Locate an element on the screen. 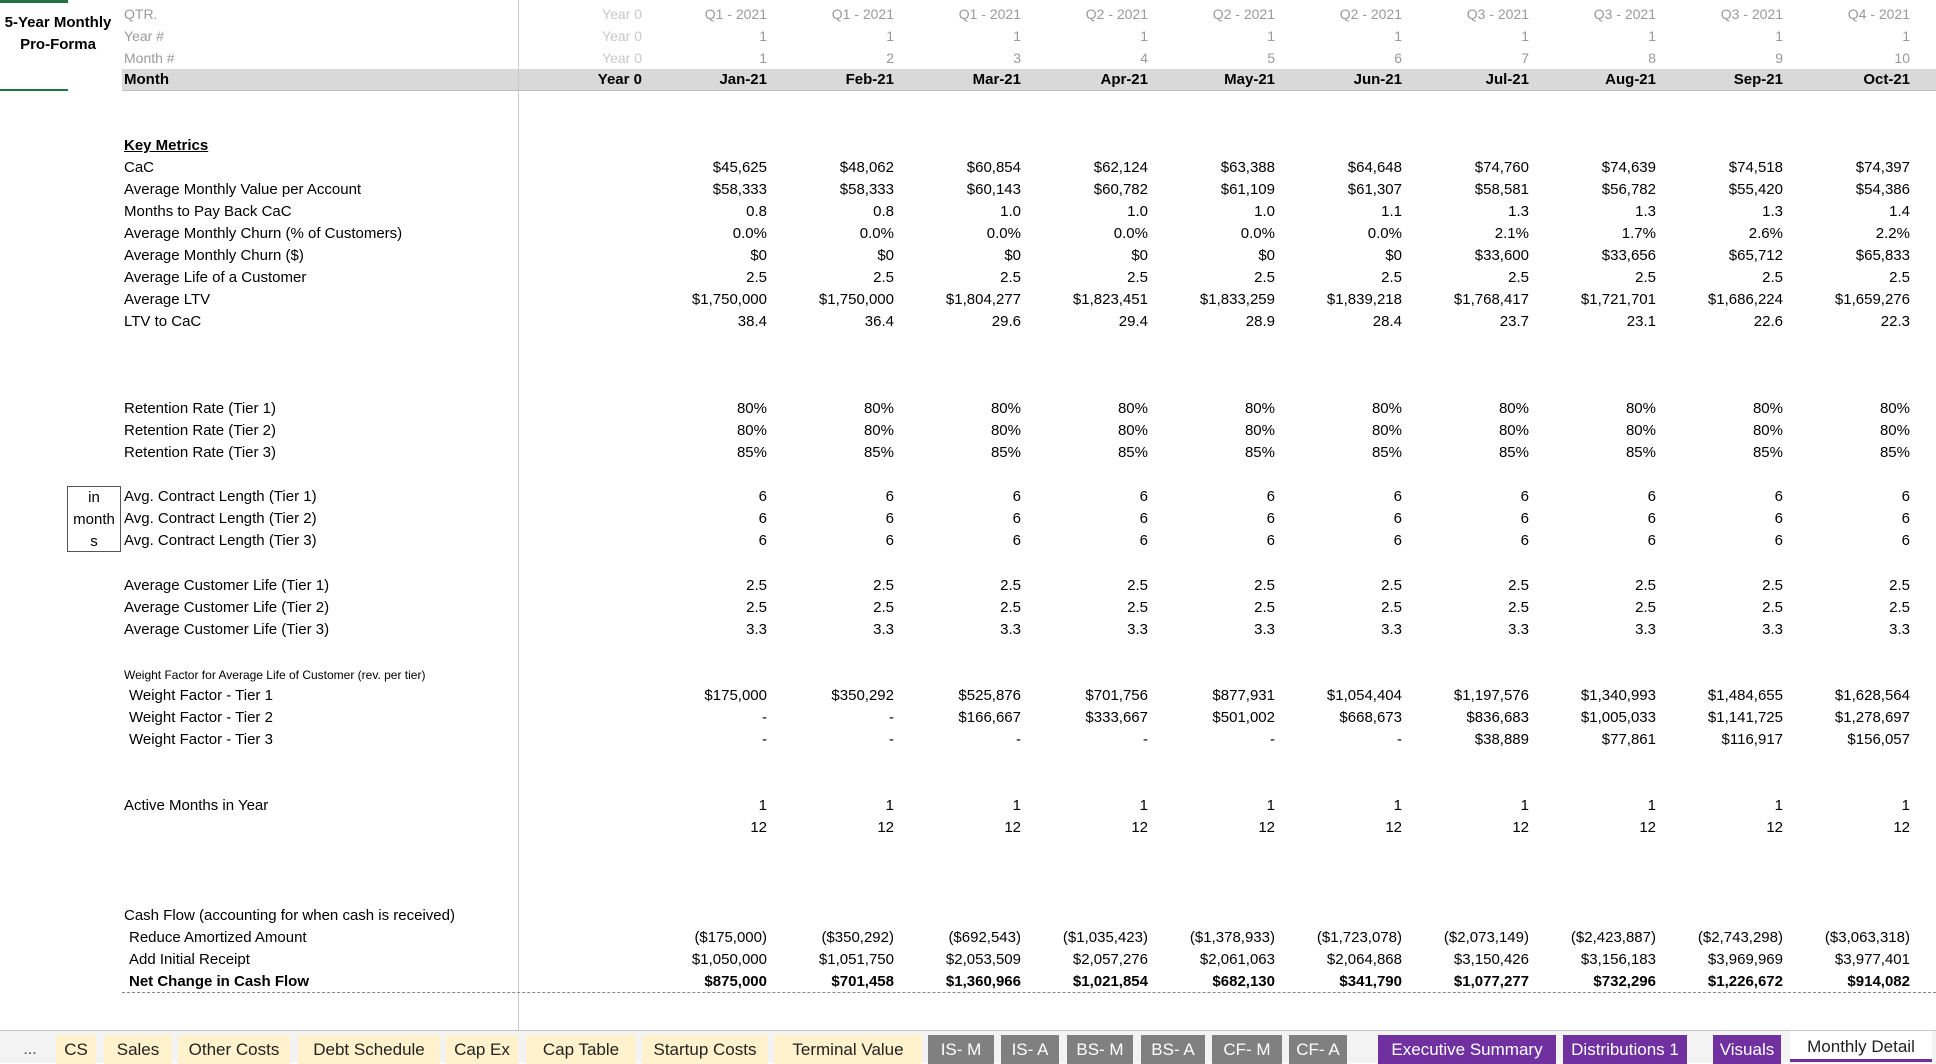 This screenshot has height=1064, width=1936. month-header-cell: Apr-21 is located at coordinates (1124, 79).